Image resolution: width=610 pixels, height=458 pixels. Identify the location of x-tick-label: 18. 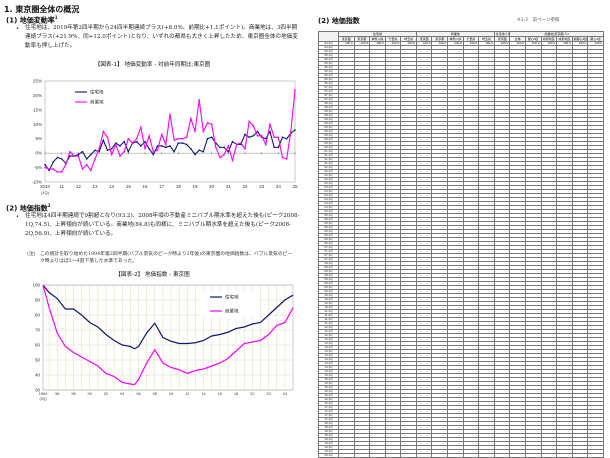
(236, 394).